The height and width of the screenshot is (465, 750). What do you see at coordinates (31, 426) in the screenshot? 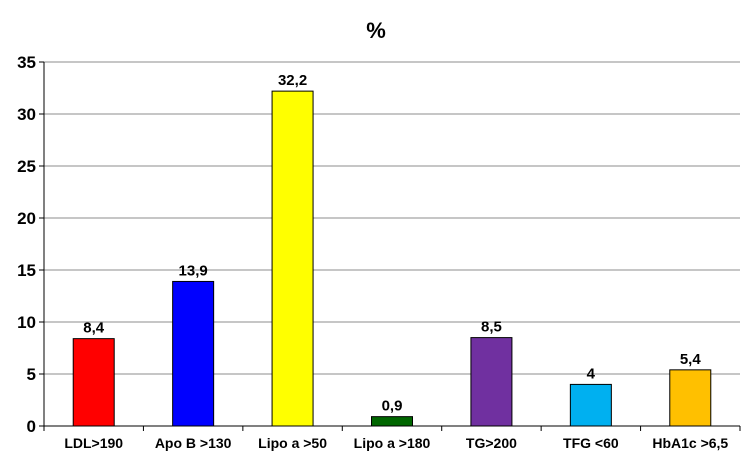
I see `y-tick-label: 0` at bounding box center [31, 426].